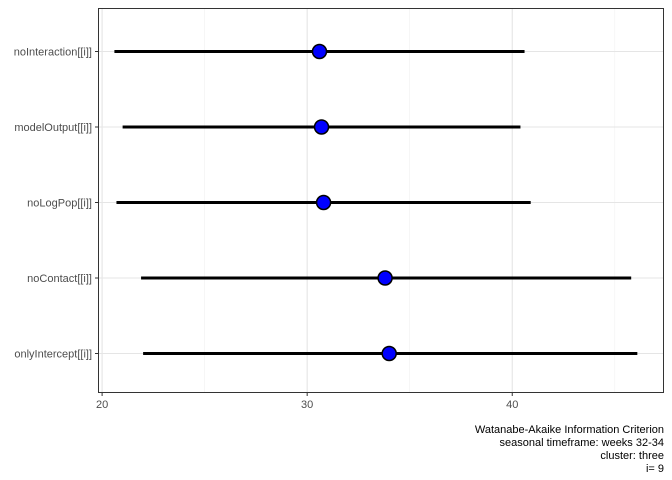 Image resolution: width=672 pixels, height=480 pixels. What do you see at coordinates (59, 204) in the screenshot?
I see `y-tick-label: noLogPop[[i]]` at bounding box center [59, 204].